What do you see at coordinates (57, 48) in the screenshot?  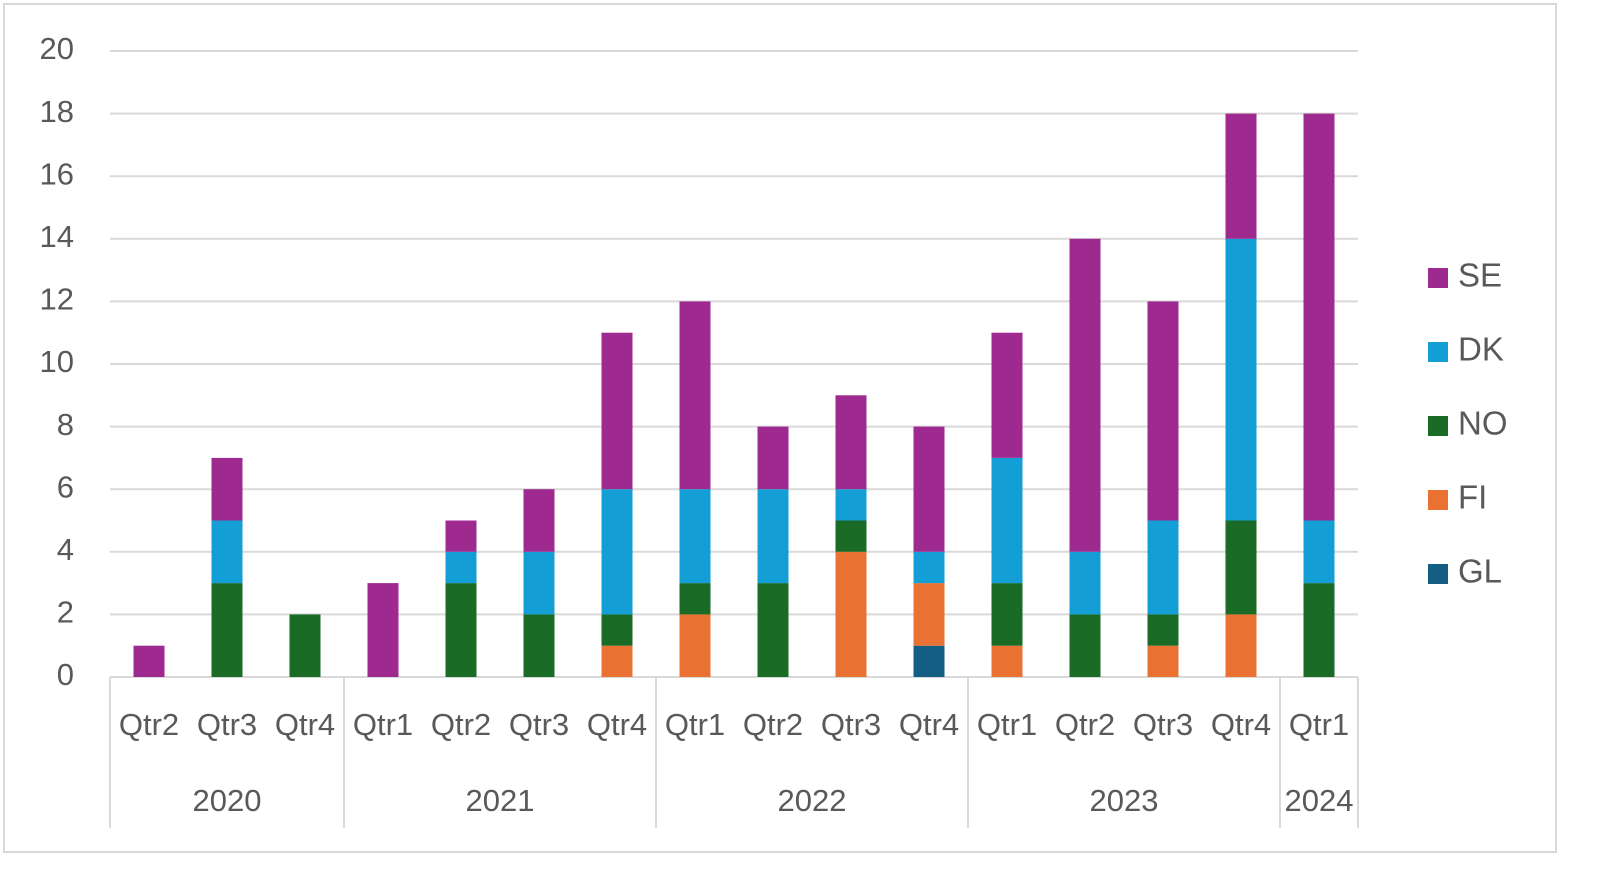 I see `y-tick-label: 20` at bounding box center [57, 48].